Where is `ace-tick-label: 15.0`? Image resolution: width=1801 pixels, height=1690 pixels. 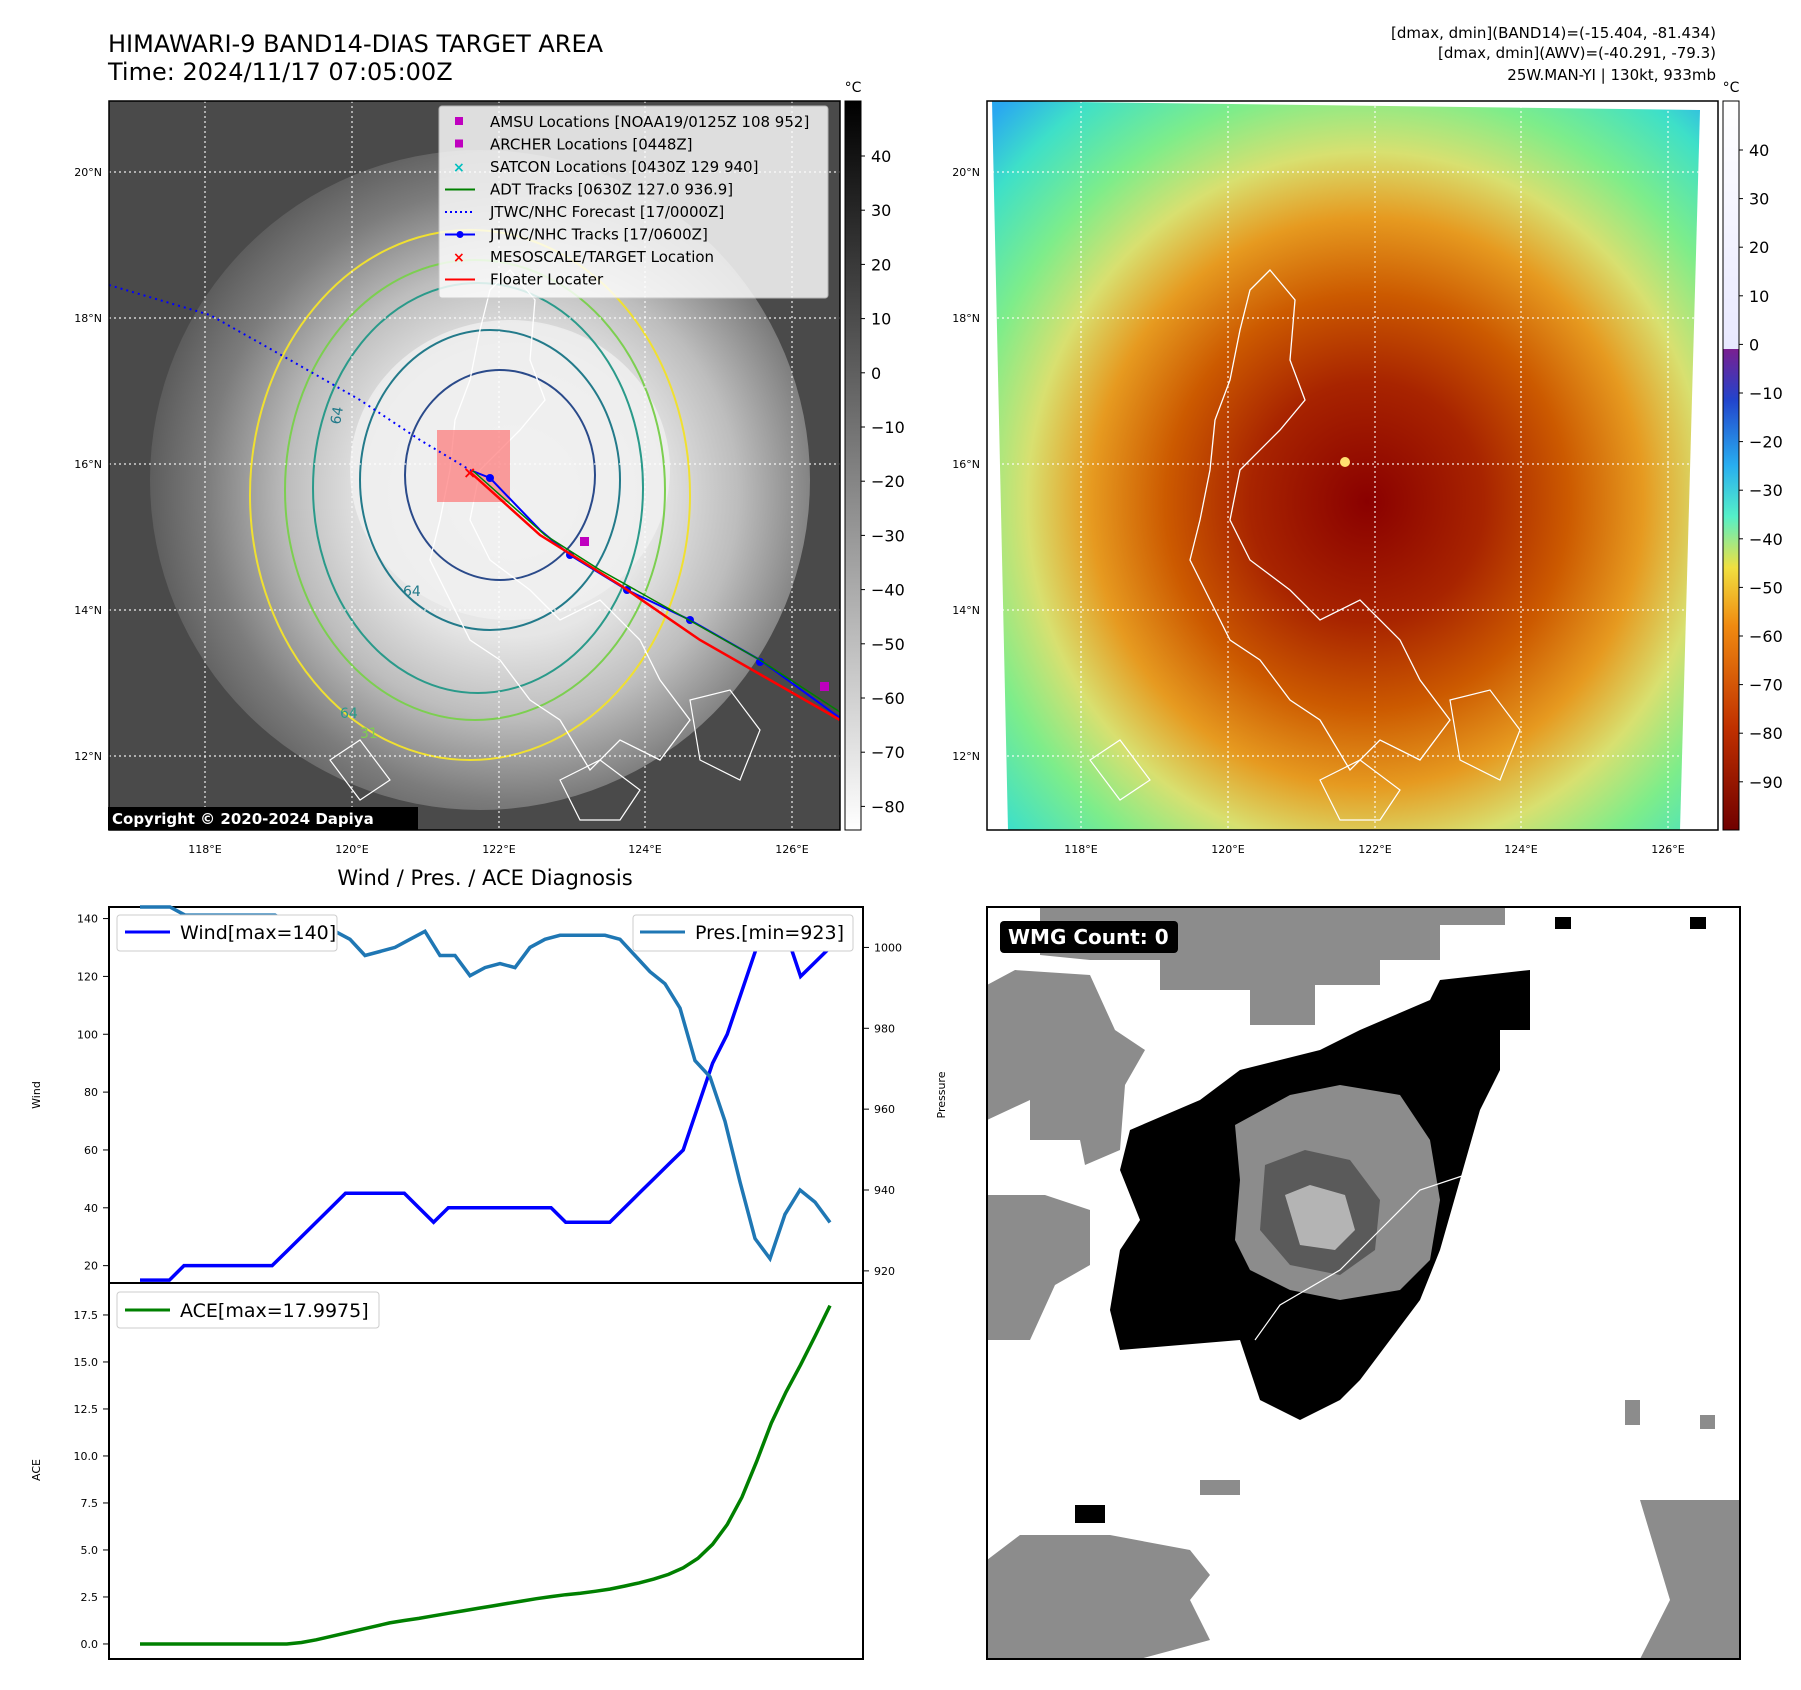
ace-tick-label: 15.0 is located at coordinates (86, 1362).